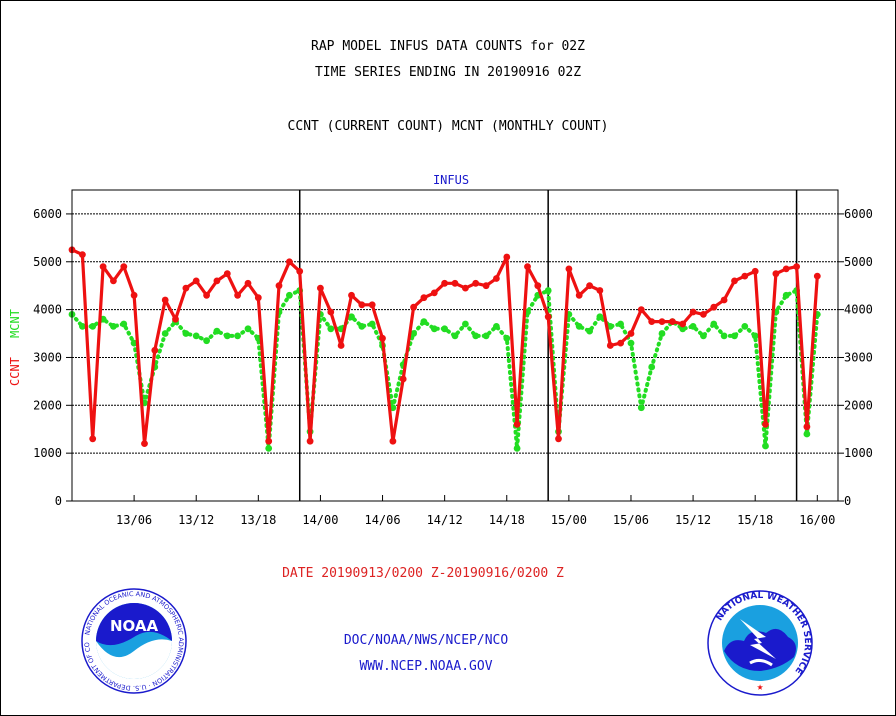  I want to click on org-text: DOC/NOAA/NWS/NCEP/NCO, so click(426, 640).